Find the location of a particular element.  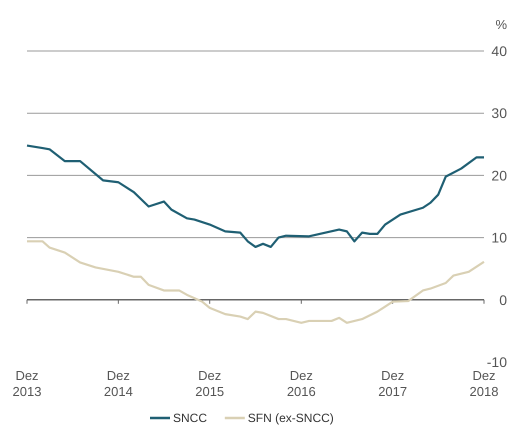

y-tick-label: 10 is located at coordinates (499, 238).